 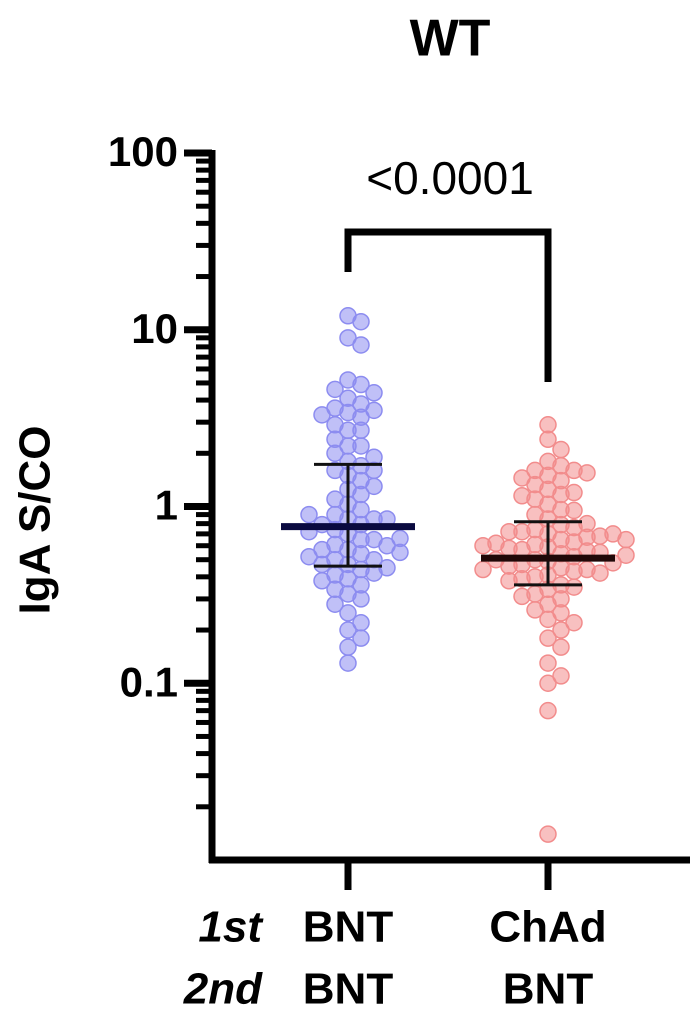 I want to click on x-tick-label: ChAd, so click(x=547, y=927).